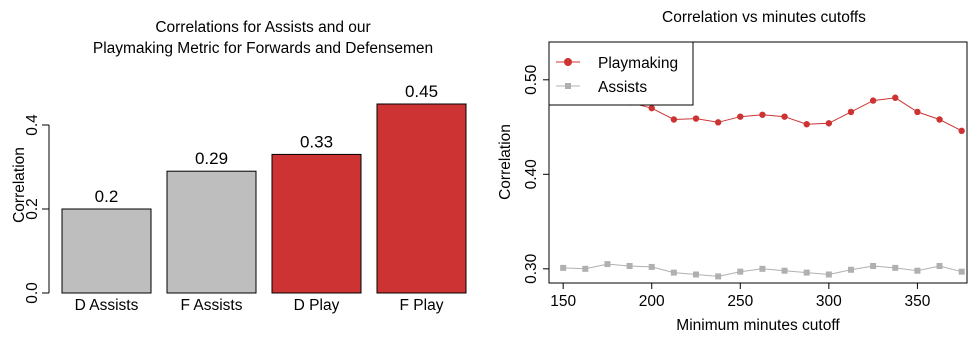 The width and height of the screenshot is (969, 337). I want to click on bar-chart-title-line-1: Correlations for Assists and our, so click(262, 27).